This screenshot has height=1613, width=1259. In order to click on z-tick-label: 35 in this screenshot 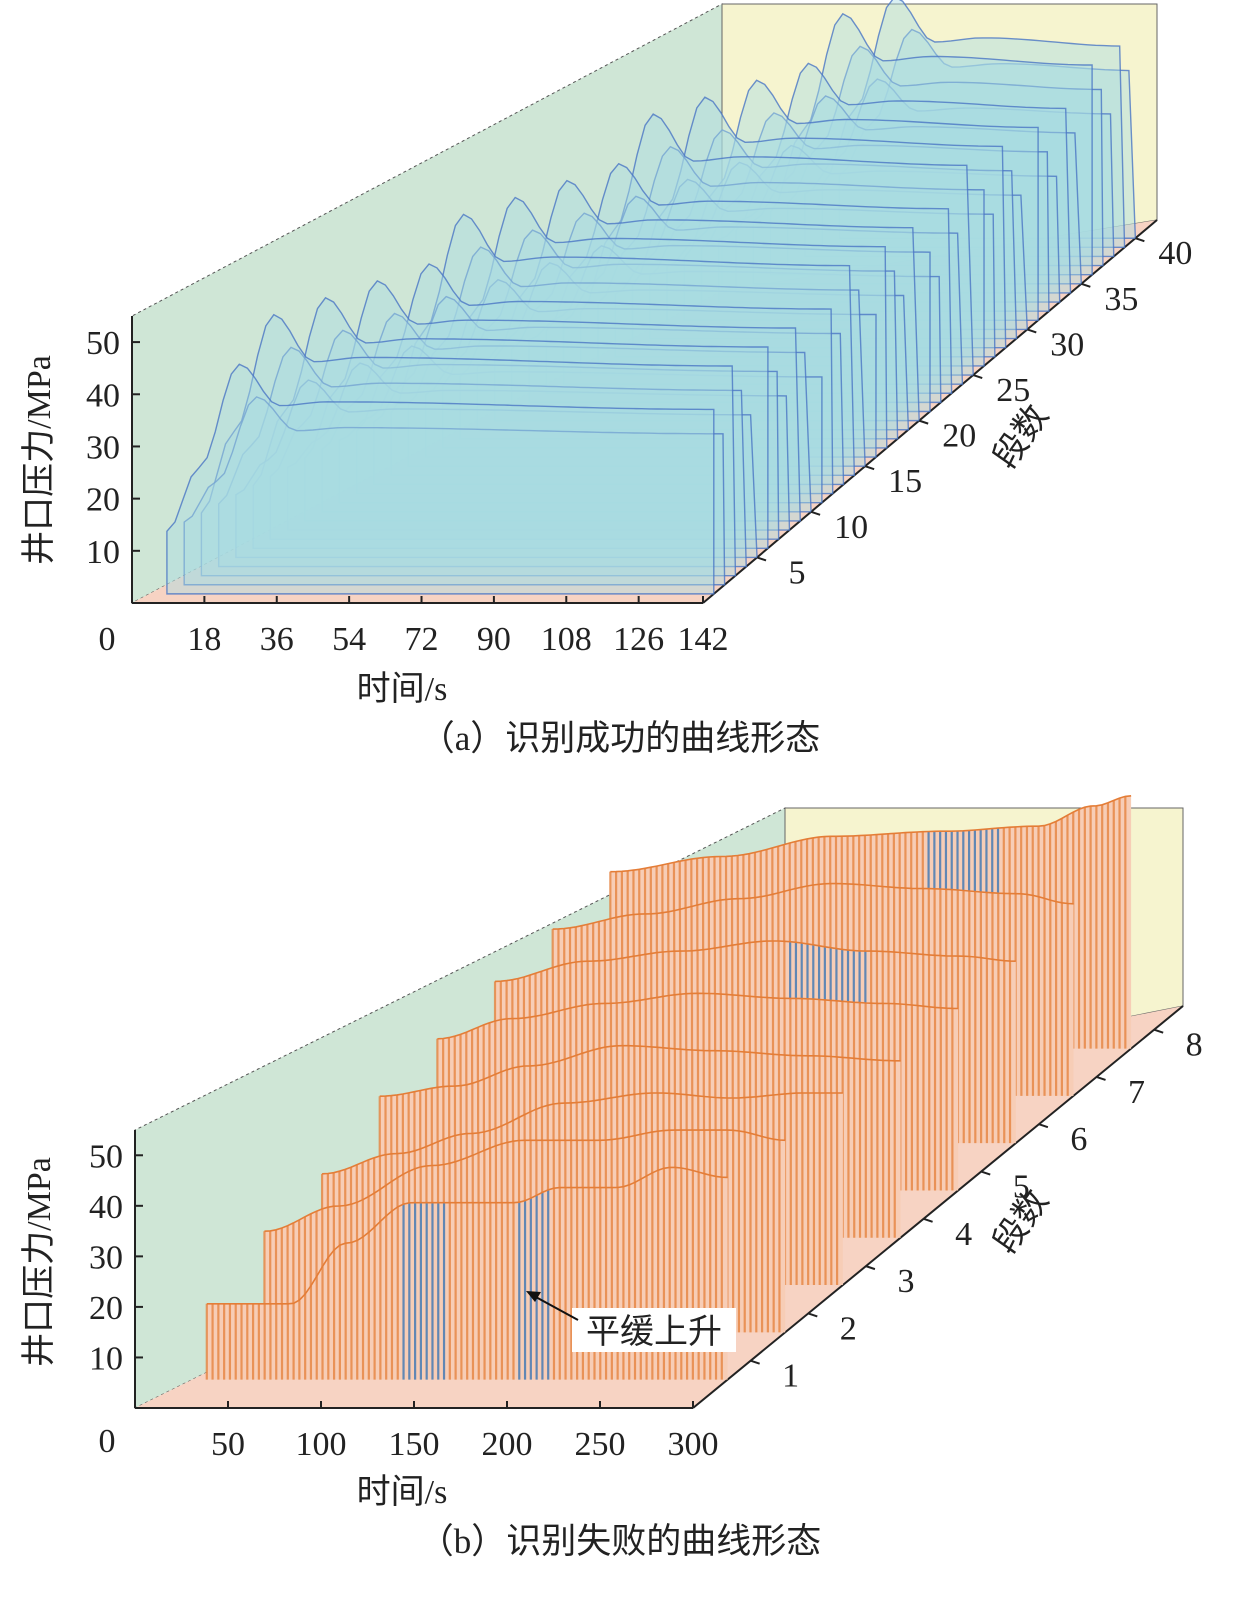, I will do `click(1121, 299)`.